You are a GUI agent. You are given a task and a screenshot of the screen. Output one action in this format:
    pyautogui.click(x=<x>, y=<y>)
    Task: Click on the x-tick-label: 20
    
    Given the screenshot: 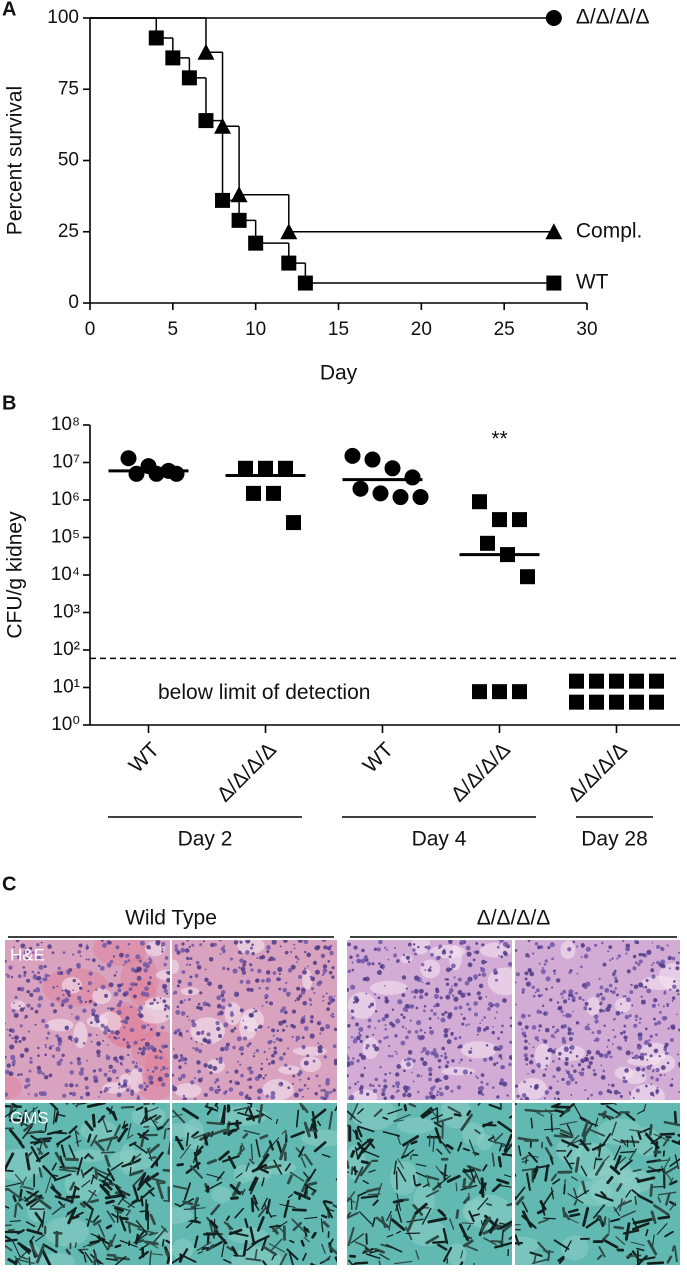 What is the action you would take?
    pyautogui.click(x=421, y=329)
    